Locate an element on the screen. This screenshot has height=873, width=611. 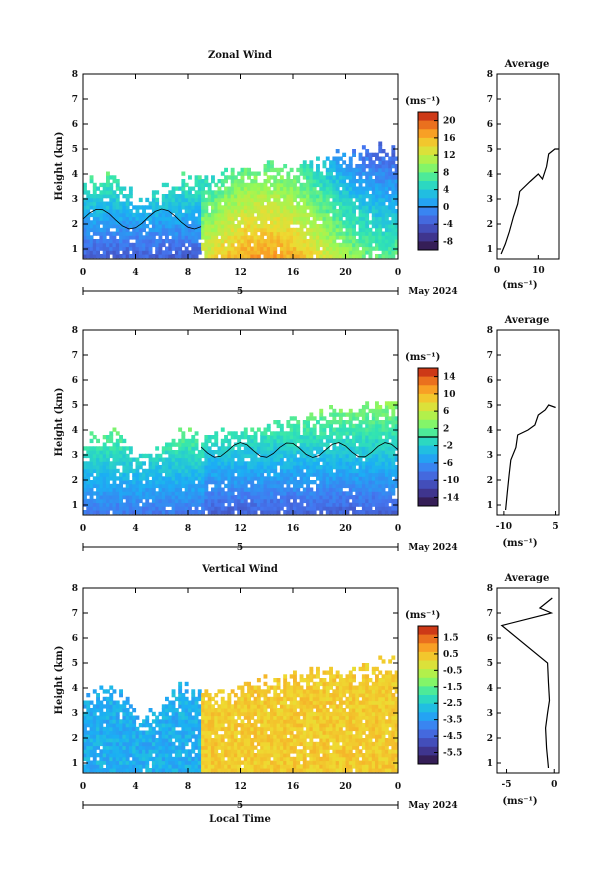
heatmap-field-zonal is located at coordinates (240, 200).